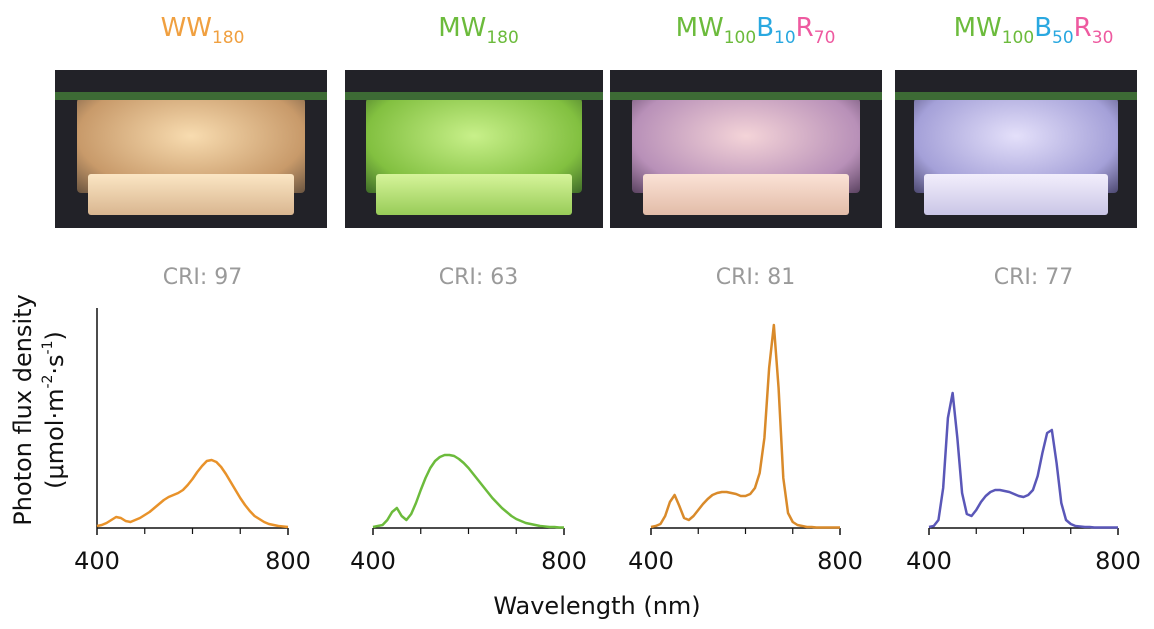 The height and width of the screenshot is (629, 1154). Describe the element at coordinates (756, 277) in the screenshot. I see `cri-label: CRI: 81` at that location.